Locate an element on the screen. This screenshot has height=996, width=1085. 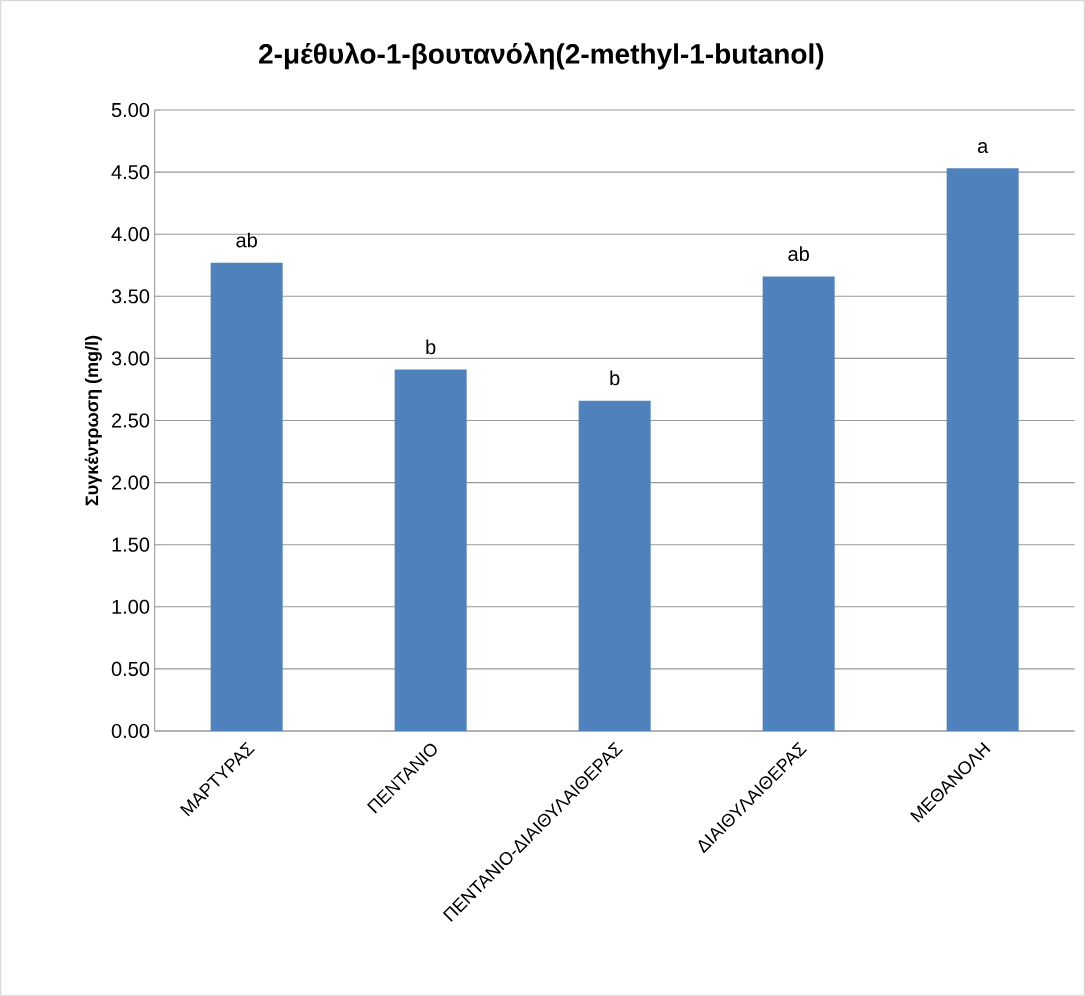
y-axis-title: Συγκέντρωση (mg/l) is located at coordinates (93, 420).